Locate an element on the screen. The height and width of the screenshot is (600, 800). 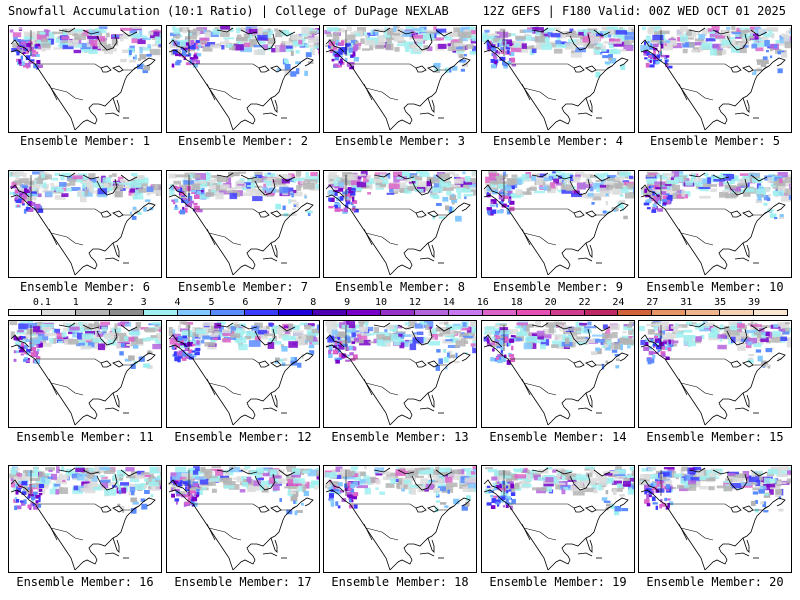
colorbar-tick-label: 9 is located at coordinates (347, 302).